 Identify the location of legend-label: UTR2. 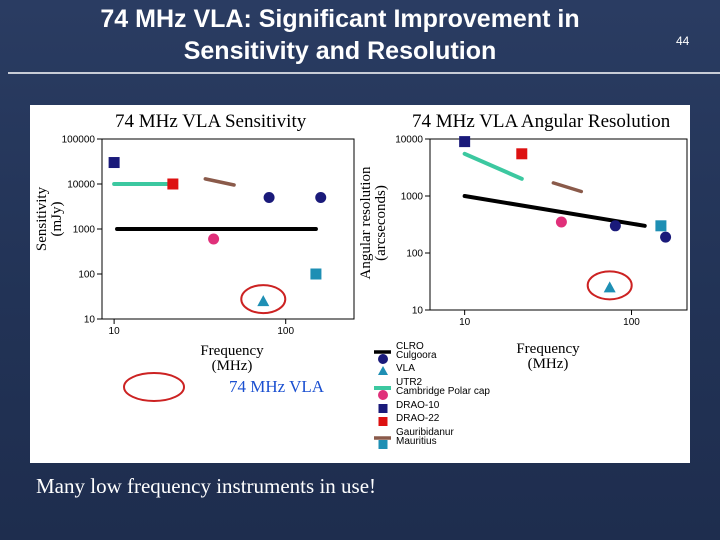
(409, 382).